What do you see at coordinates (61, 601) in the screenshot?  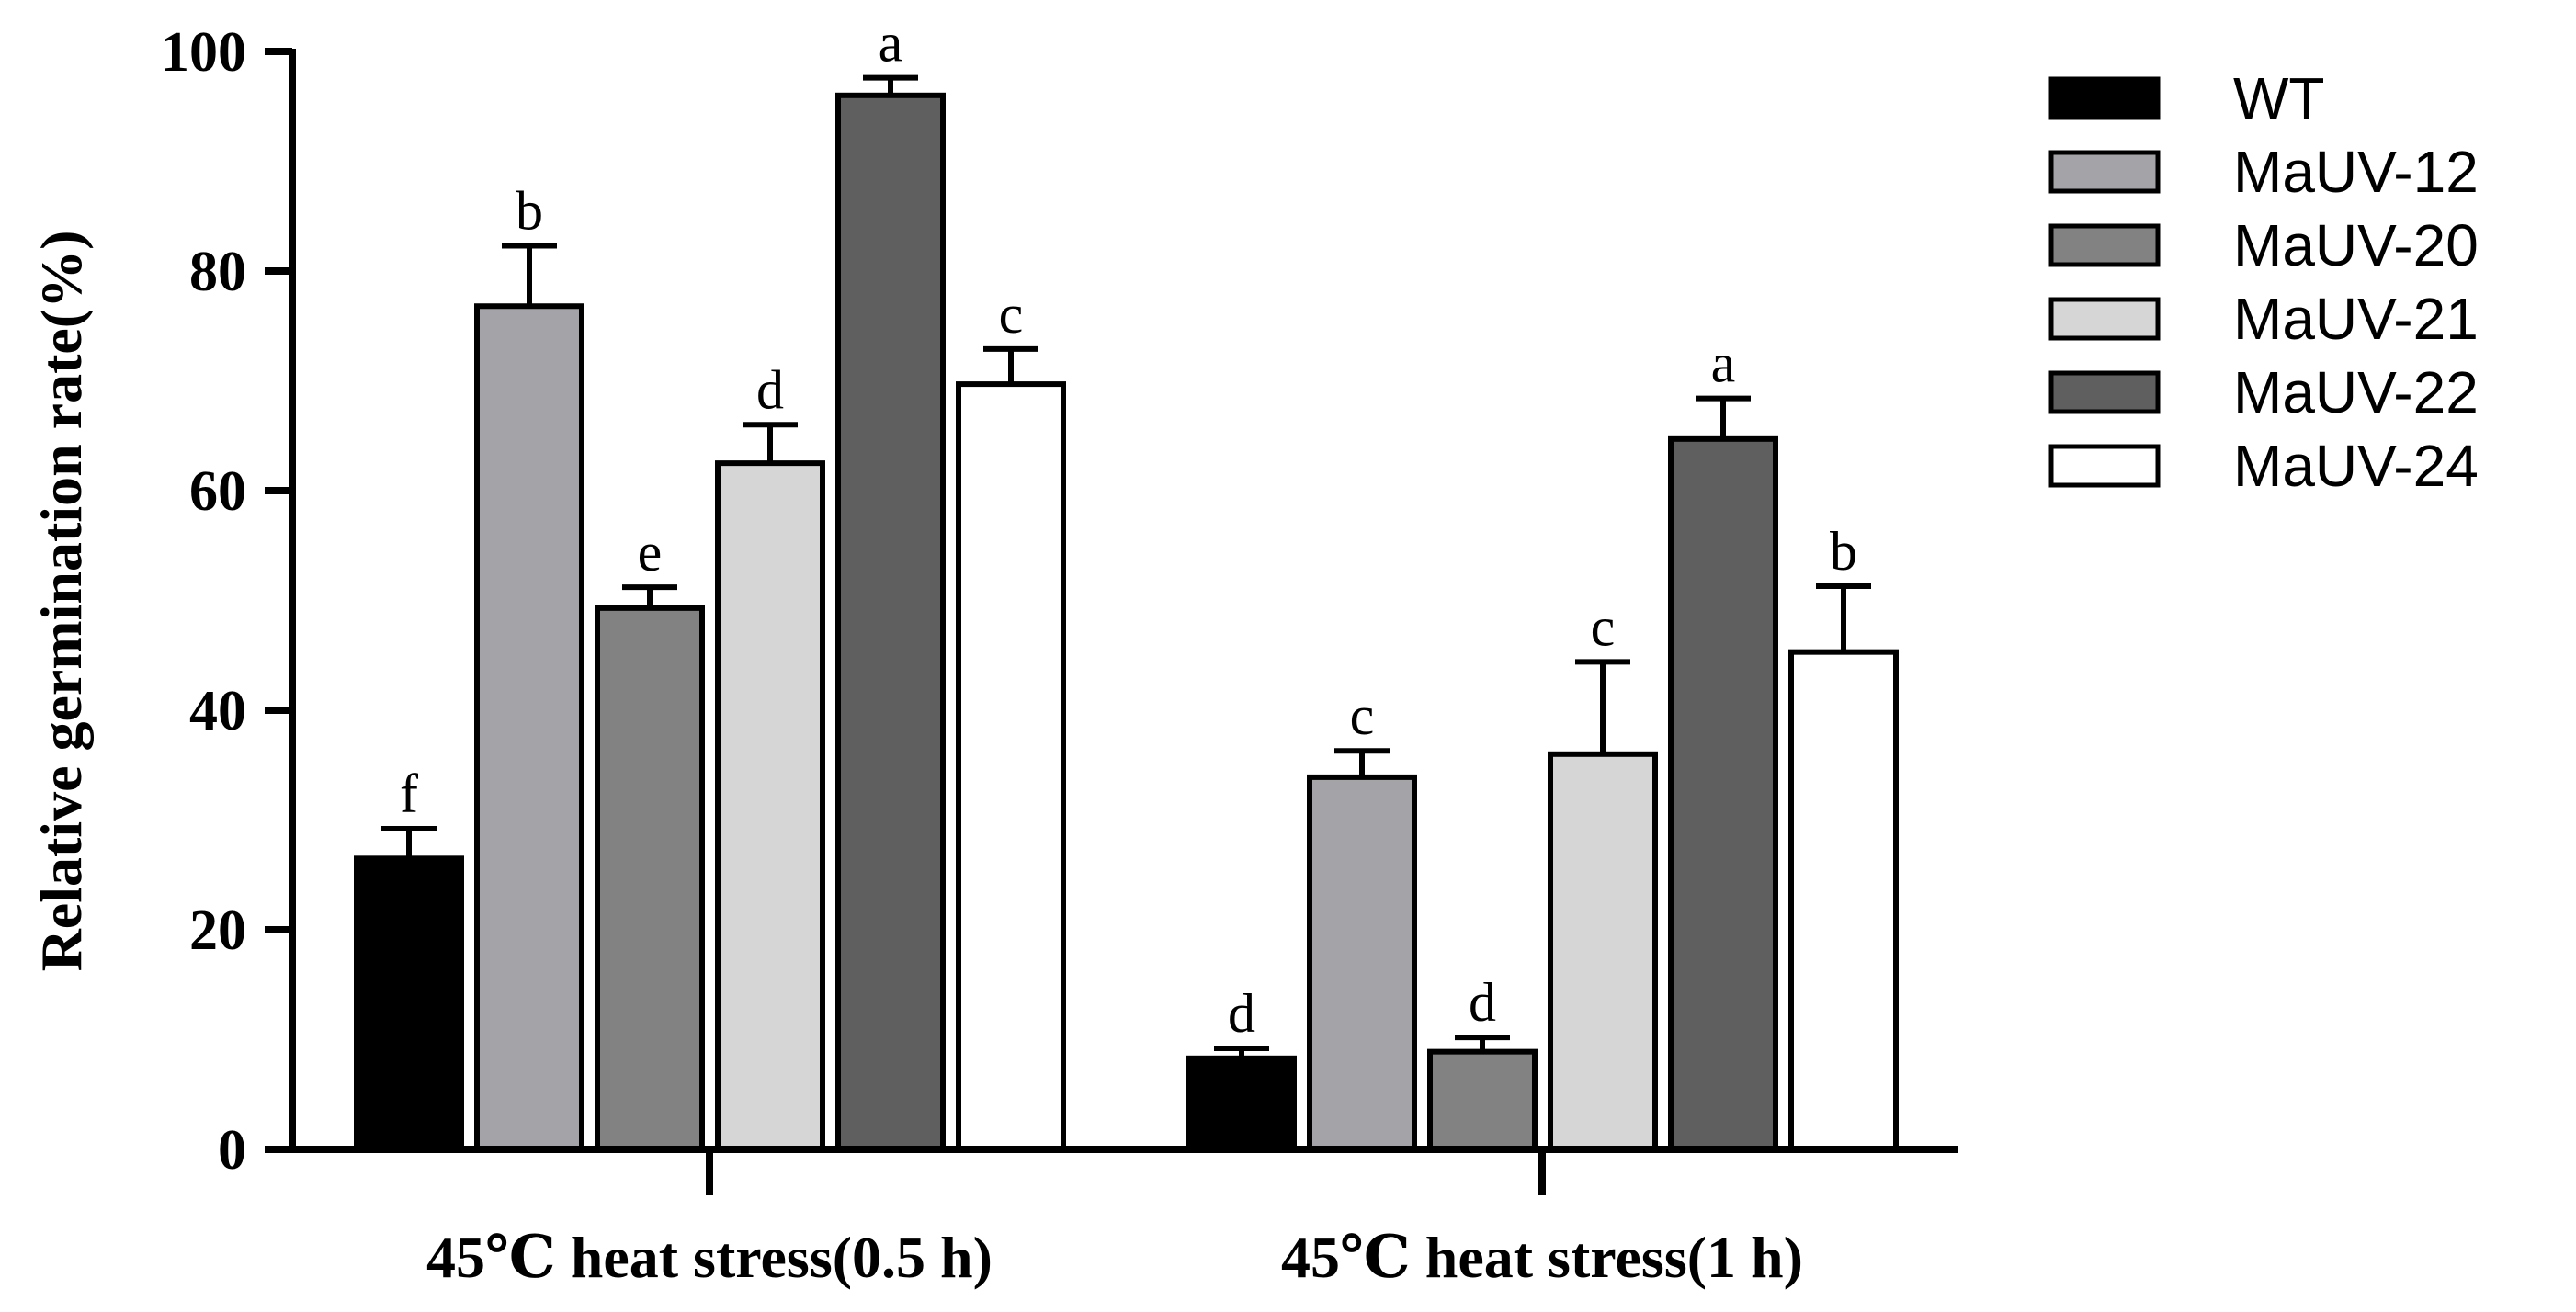 I see `y-axis-label: Relative germination rate(%)` at bounding box center [61, 601].